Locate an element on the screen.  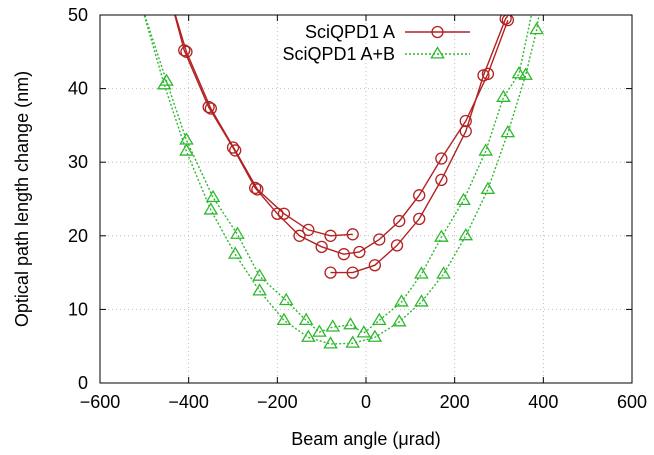
x-tick-label: 400 is located at coordinates (543, 402).